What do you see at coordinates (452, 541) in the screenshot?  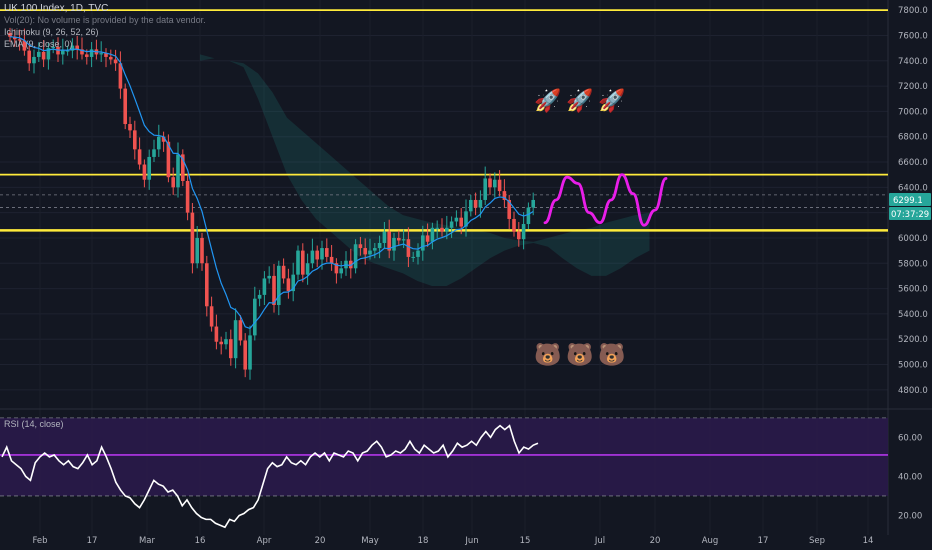 I see `time-axis: Feb 17 Mar 16 Apr 20 May 18 Jun 15 Jul 20 Aug 17 Sep 14` at bounding box center [452, 541].